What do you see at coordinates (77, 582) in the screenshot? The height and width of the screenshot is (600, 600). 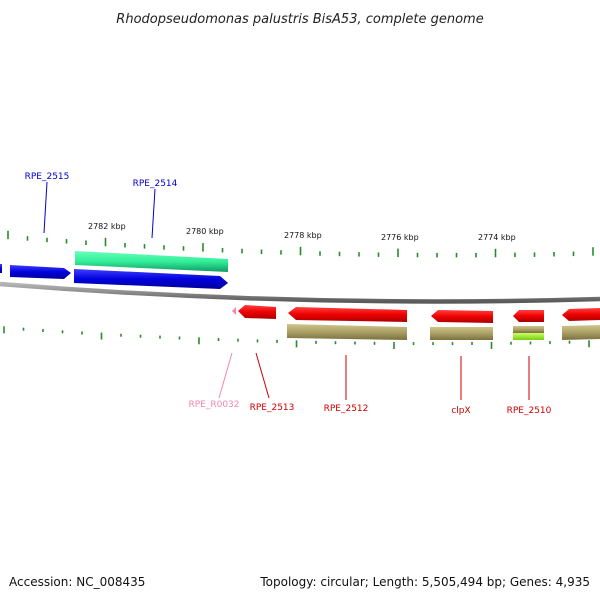 I see `accession-text: Accession: NC_008435` at bounding box center [77, 582].